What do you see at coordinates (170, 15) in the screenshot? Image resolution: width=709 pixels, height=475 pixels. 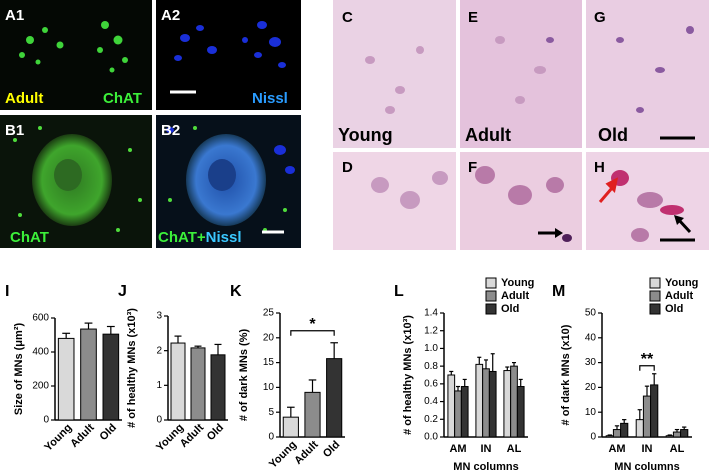 I see `panel-label: A2` at bounding box center [170, 15].